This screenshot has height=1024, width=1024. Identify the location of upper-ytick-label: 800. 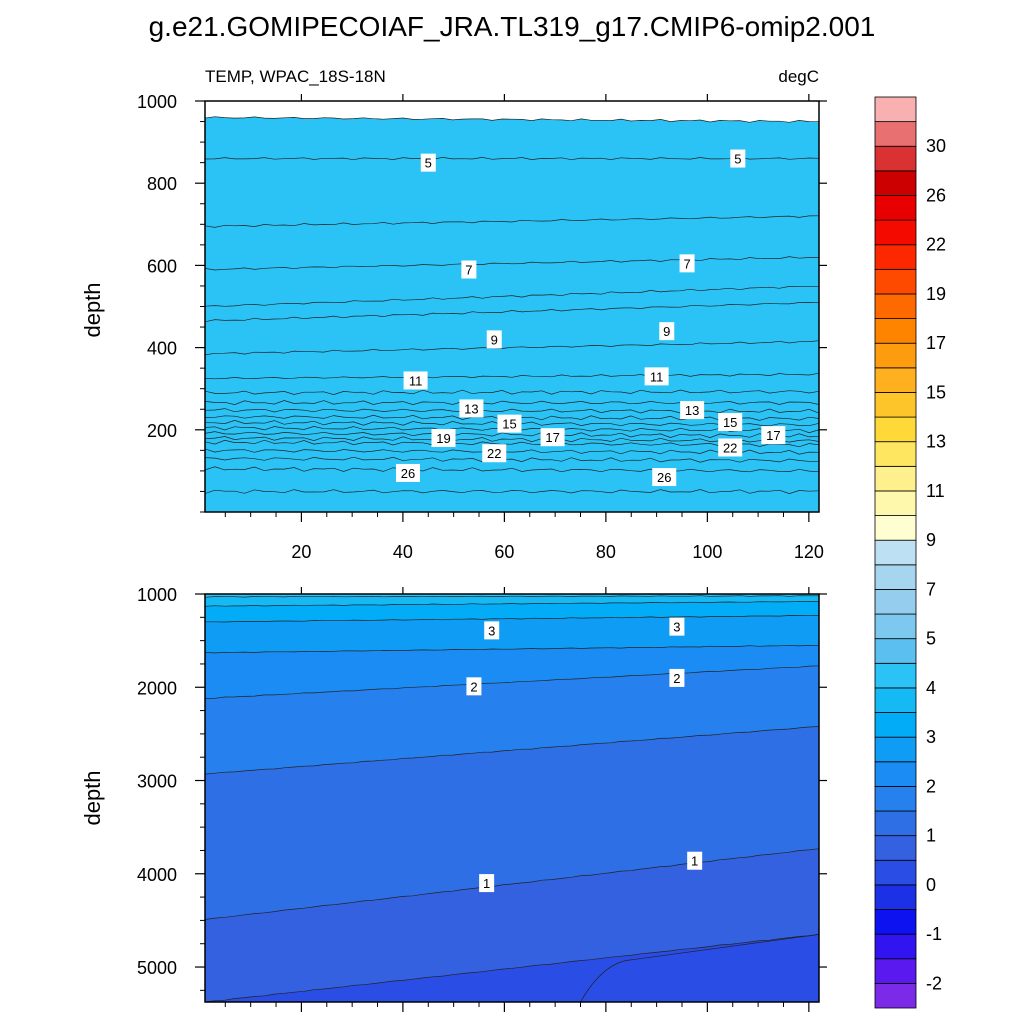
(162, 184).